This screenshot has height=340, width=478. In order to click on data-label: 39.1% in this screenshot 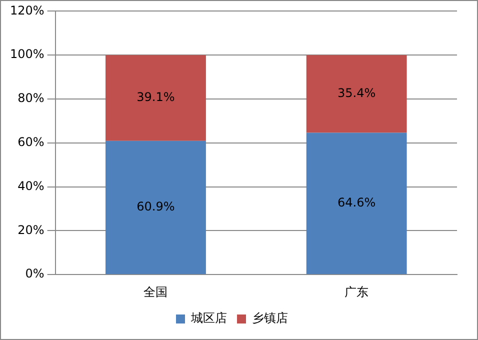, I will do `click(155, 97)`.